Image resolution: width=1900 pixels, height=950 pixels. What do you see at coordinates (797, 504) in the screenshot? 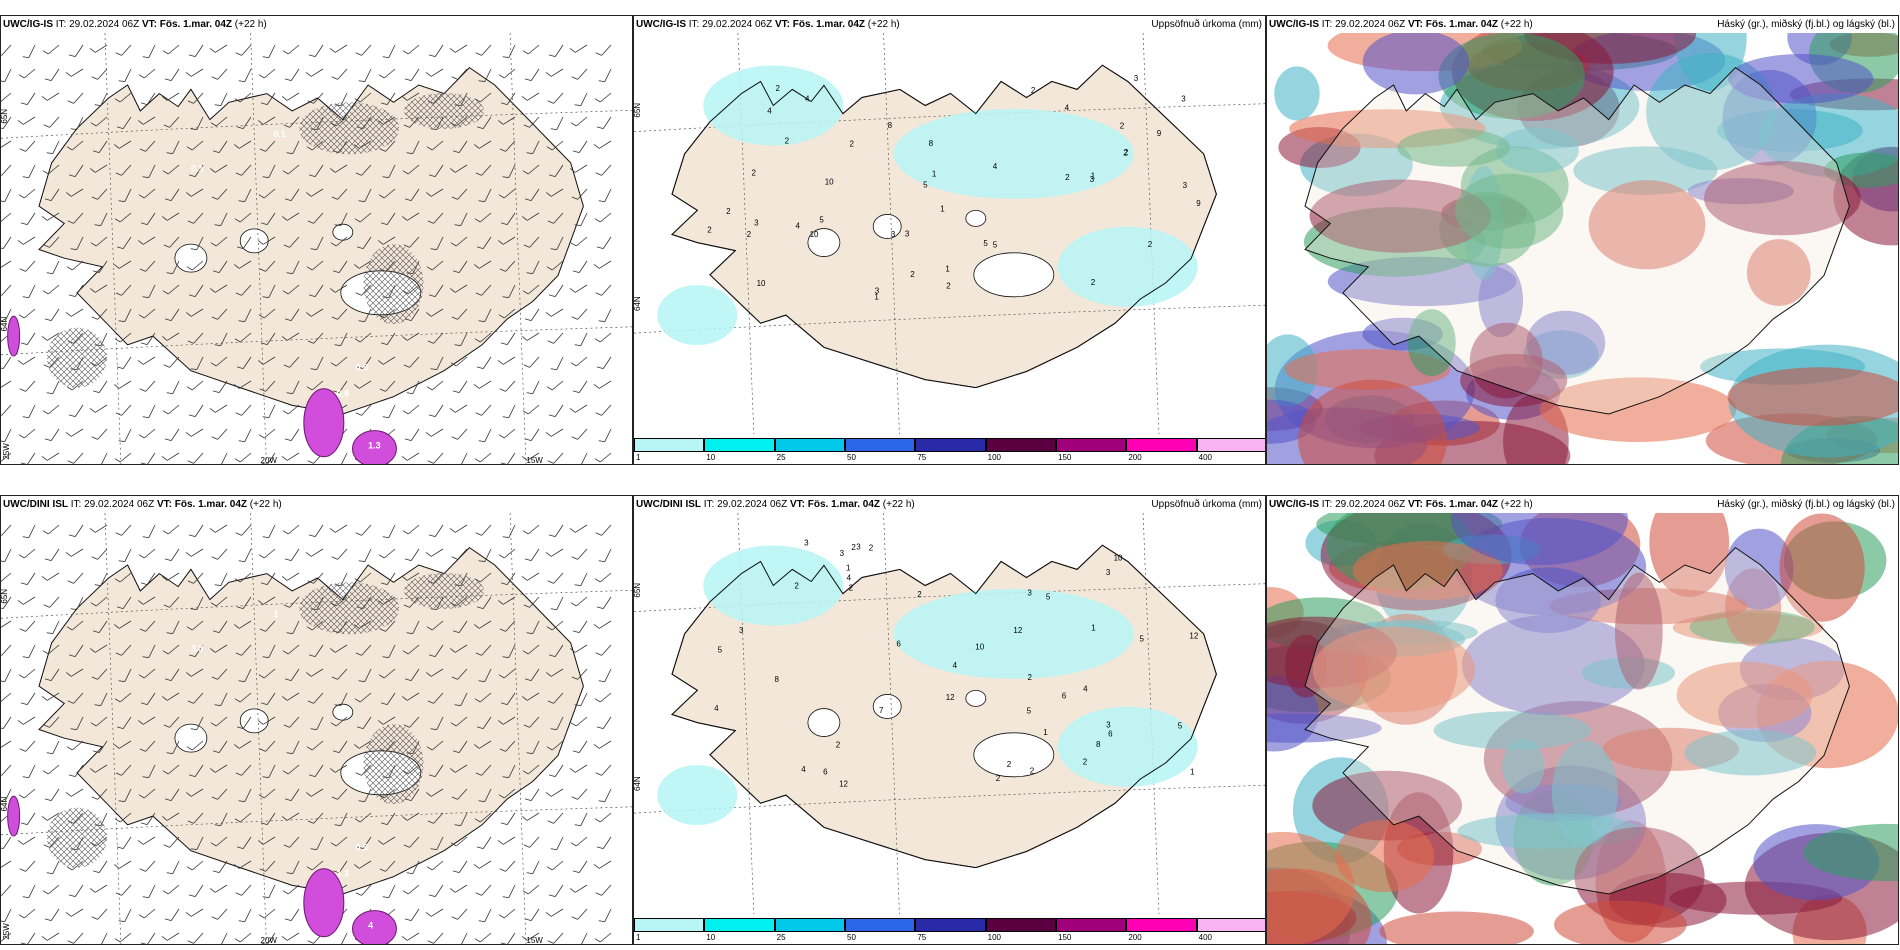
I see `valid-time-label: VT:` at bounding box center [797, 504].